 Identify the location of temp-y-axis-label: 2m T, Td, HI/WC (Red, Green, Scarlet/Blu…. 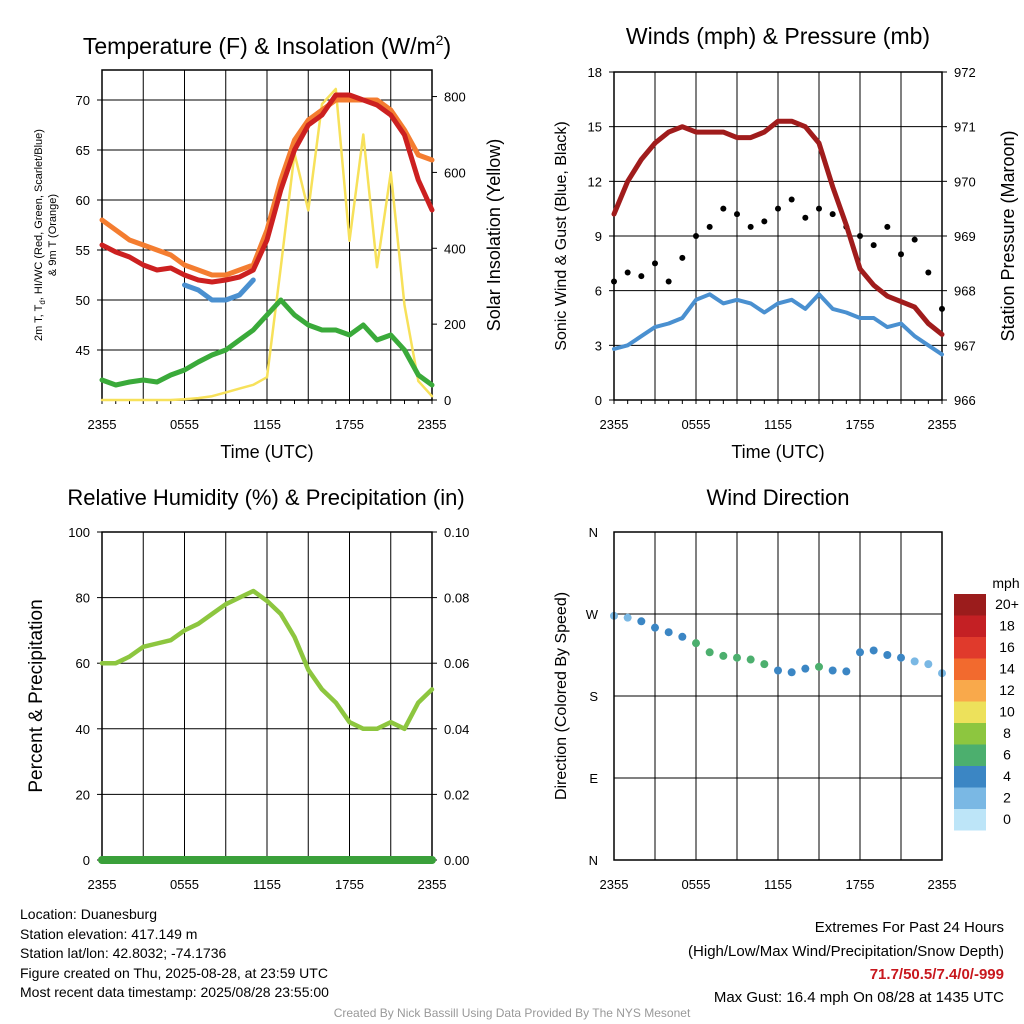
(40, 235).